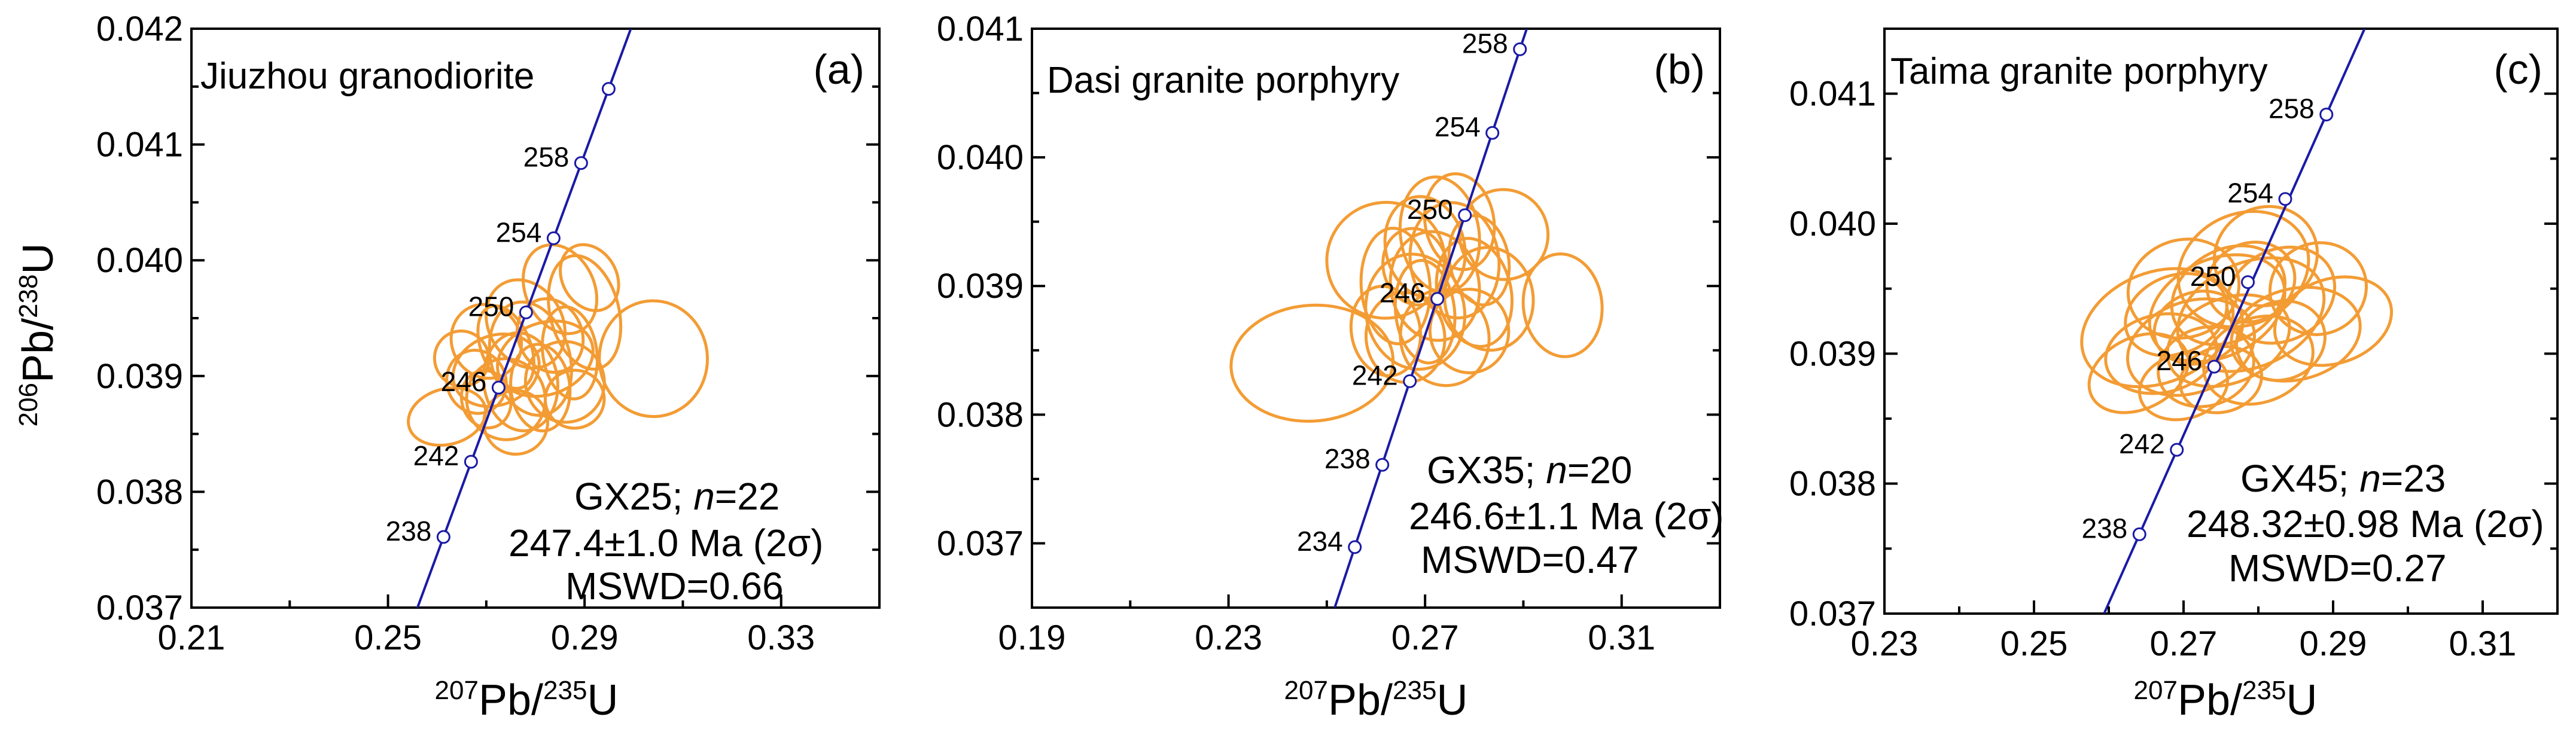 The image size is (2576, 732). What do you see at coordinates (1611, 470) in the screenshot?
I see `n-value: 20` at bounding box center [1611, 470].